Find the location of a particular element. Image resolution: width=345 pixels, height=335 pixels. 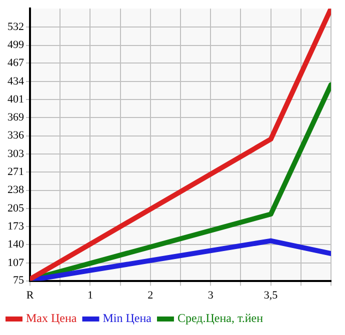

x-tick-label: 2 is located at coordinates (151, 295).